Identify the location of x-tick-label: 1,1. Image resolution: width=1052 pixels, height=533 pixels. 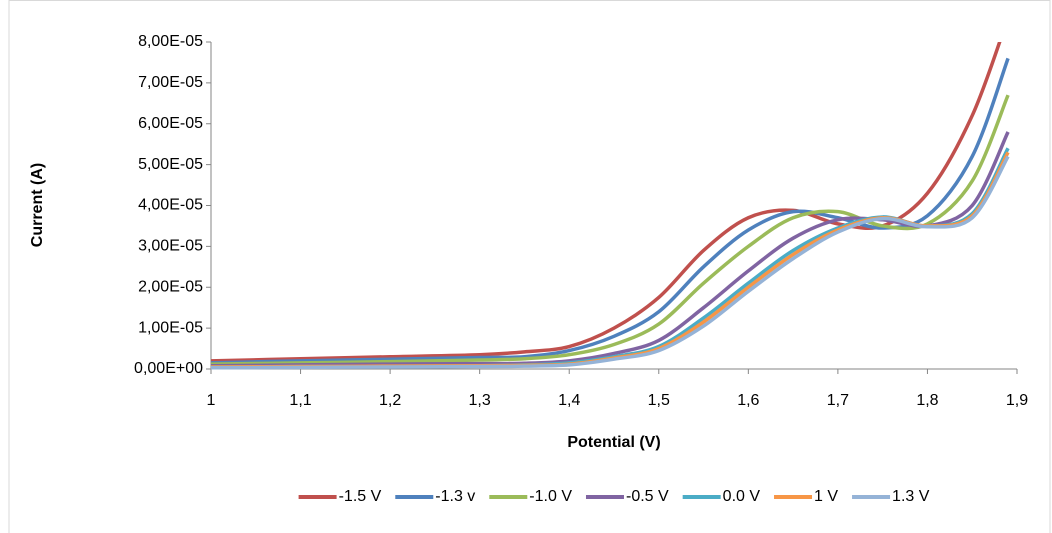
(300, 400).